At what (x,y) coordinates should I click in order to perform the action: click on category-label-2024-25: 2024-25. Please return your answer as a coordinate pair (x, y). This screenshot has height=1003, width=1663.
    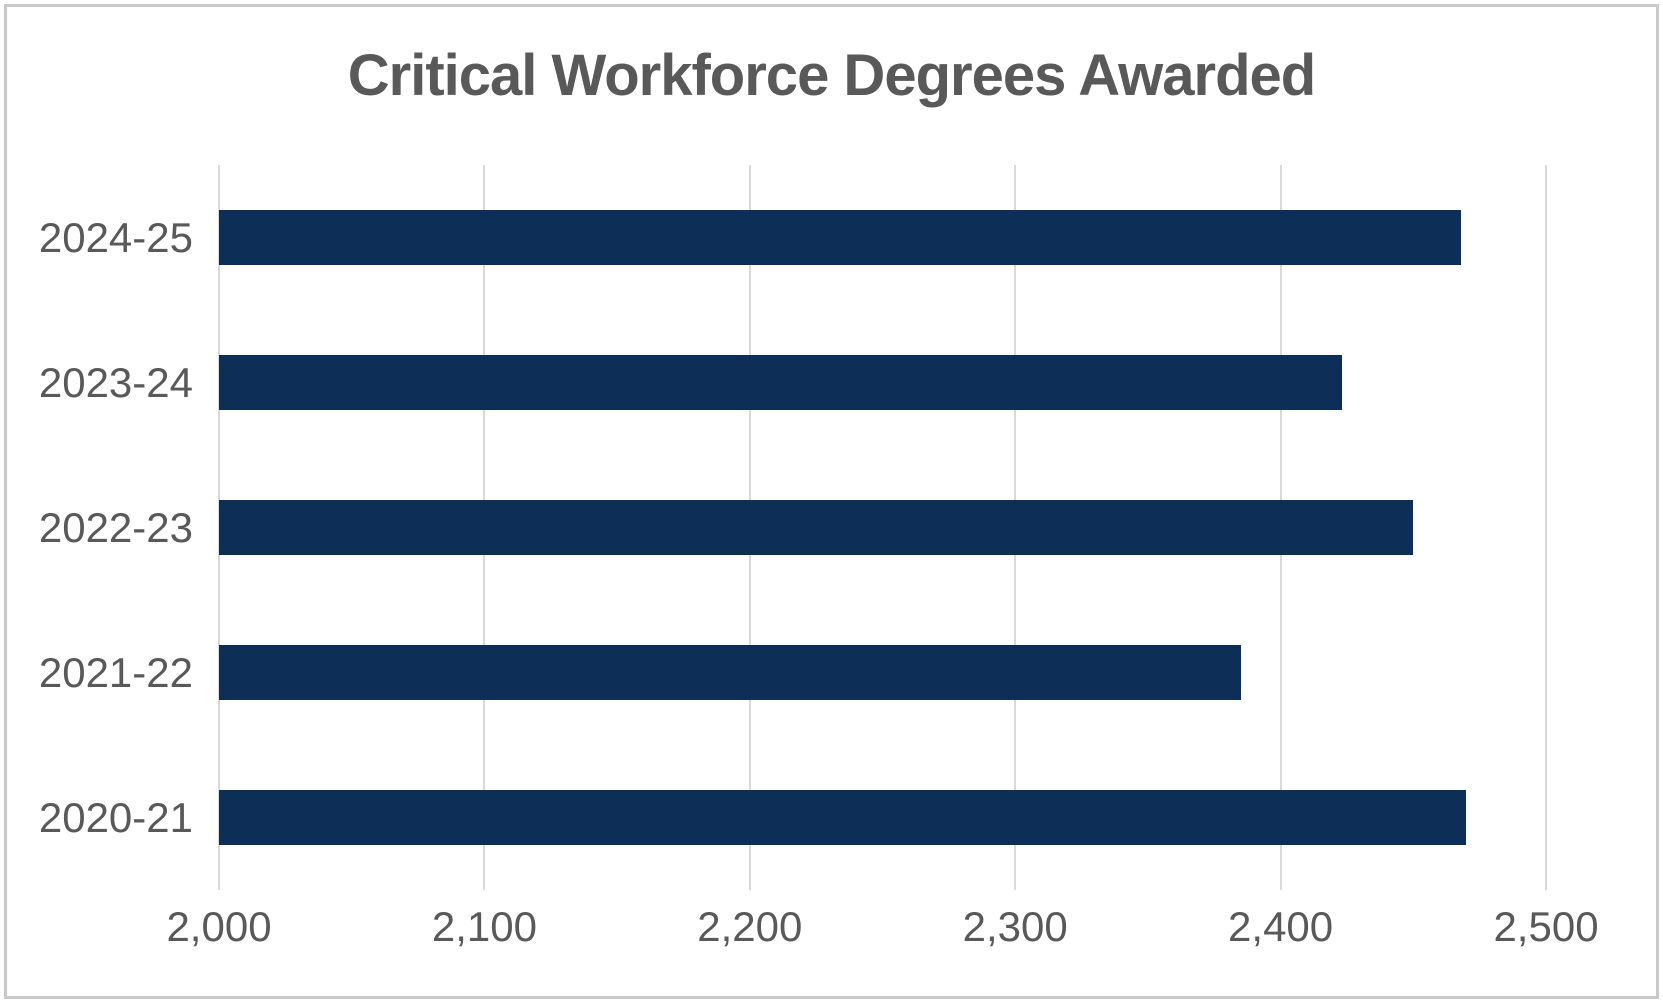
    Looking at the image, I should click on (115, 237).